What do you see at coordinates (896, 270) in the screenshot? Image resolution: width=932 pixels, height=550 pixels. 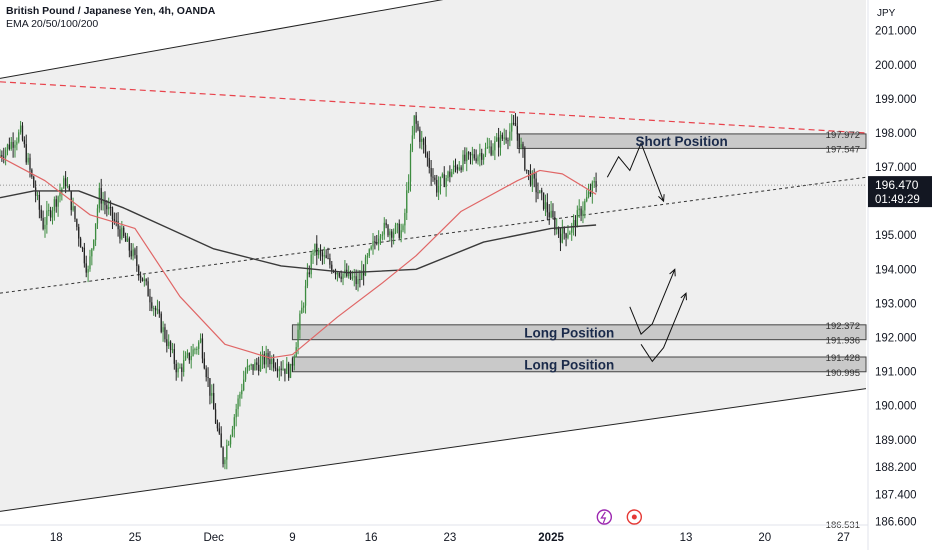 I see `y-tick-label: 194.000` at bounding box center [896, 270].